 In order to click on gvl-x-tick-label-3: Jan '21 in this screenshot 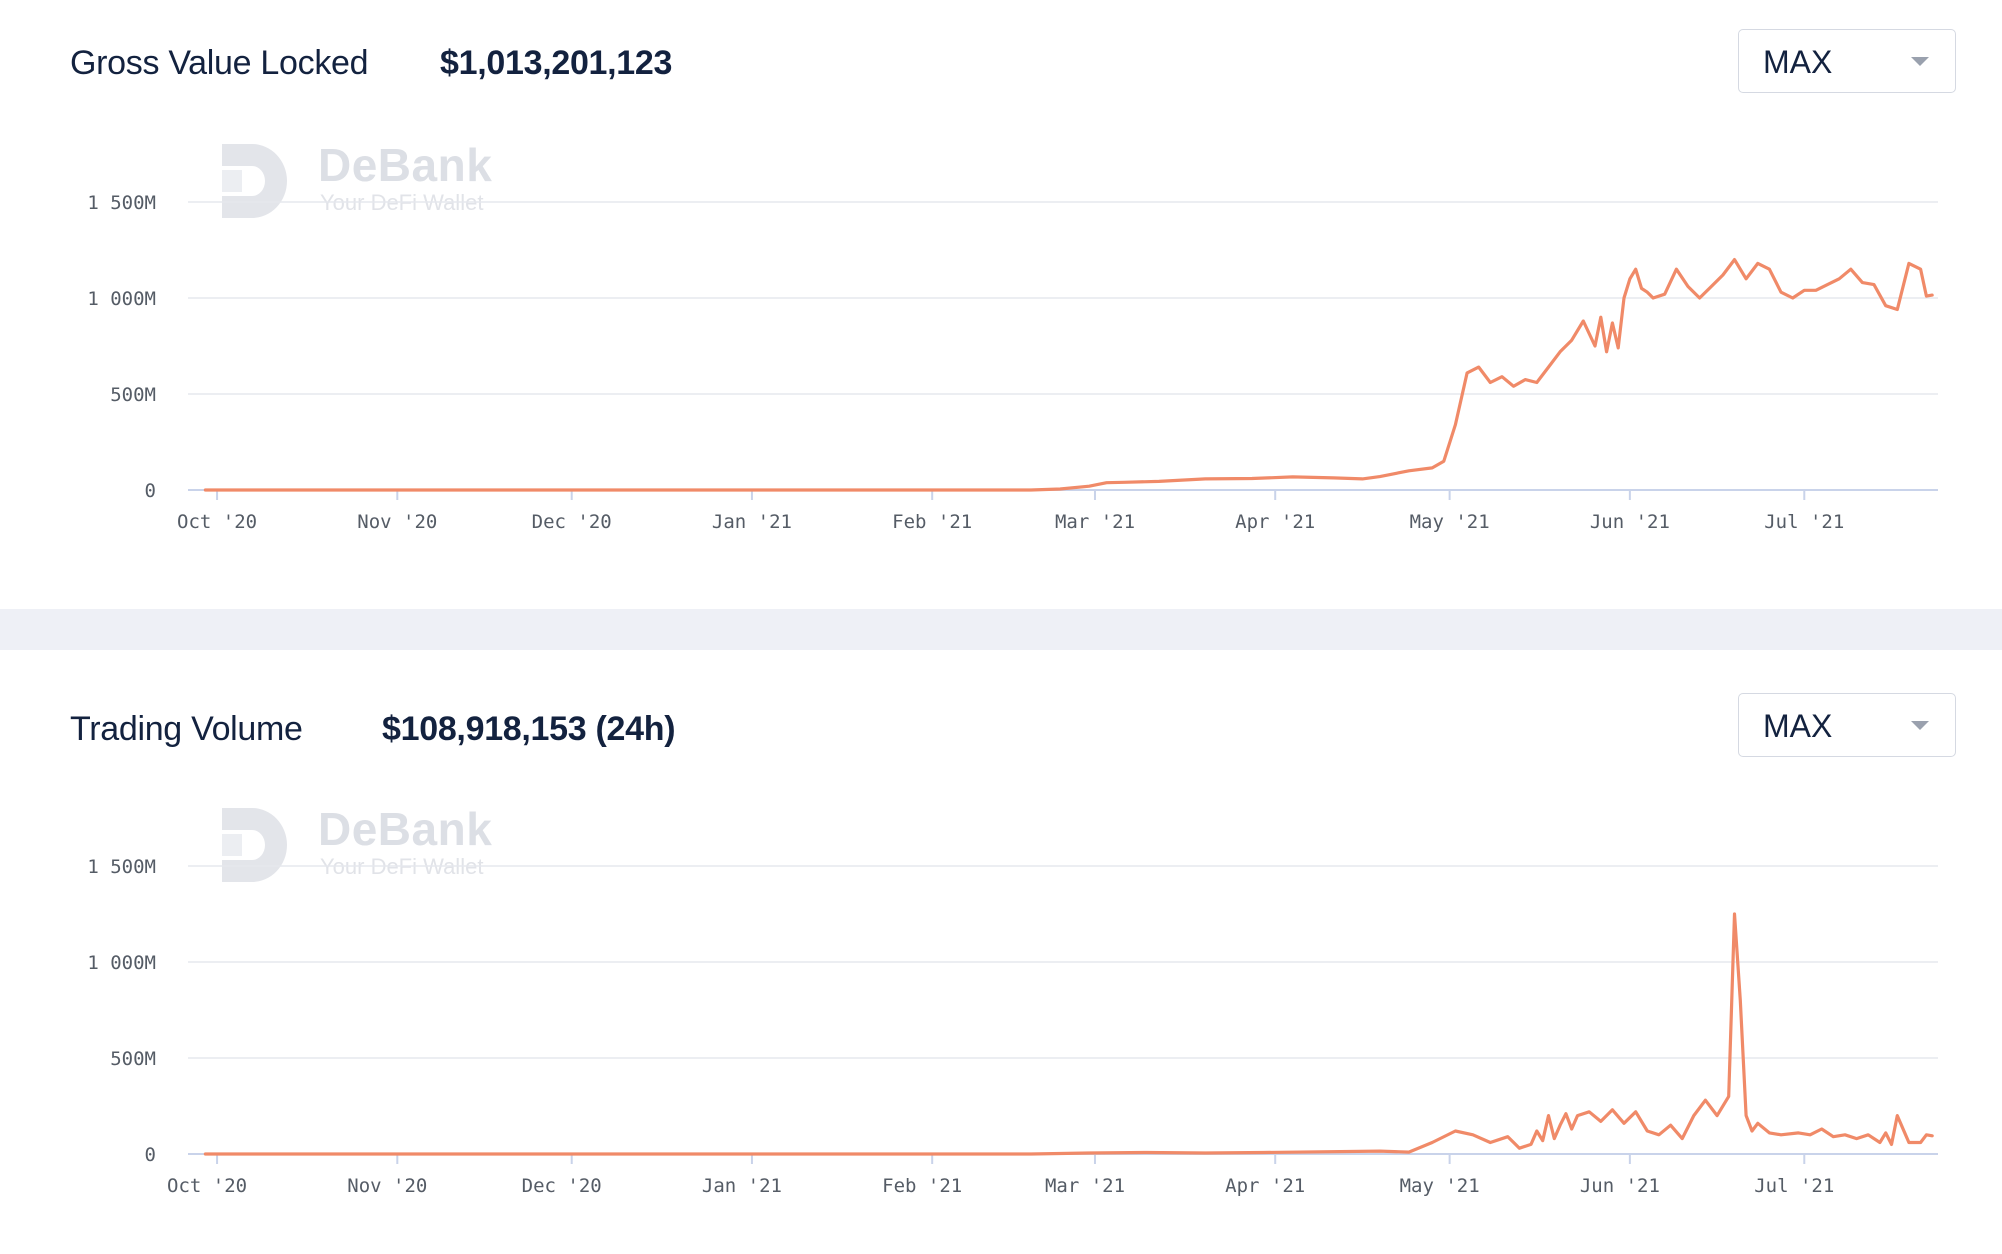, I will do `click(752, 522)`.